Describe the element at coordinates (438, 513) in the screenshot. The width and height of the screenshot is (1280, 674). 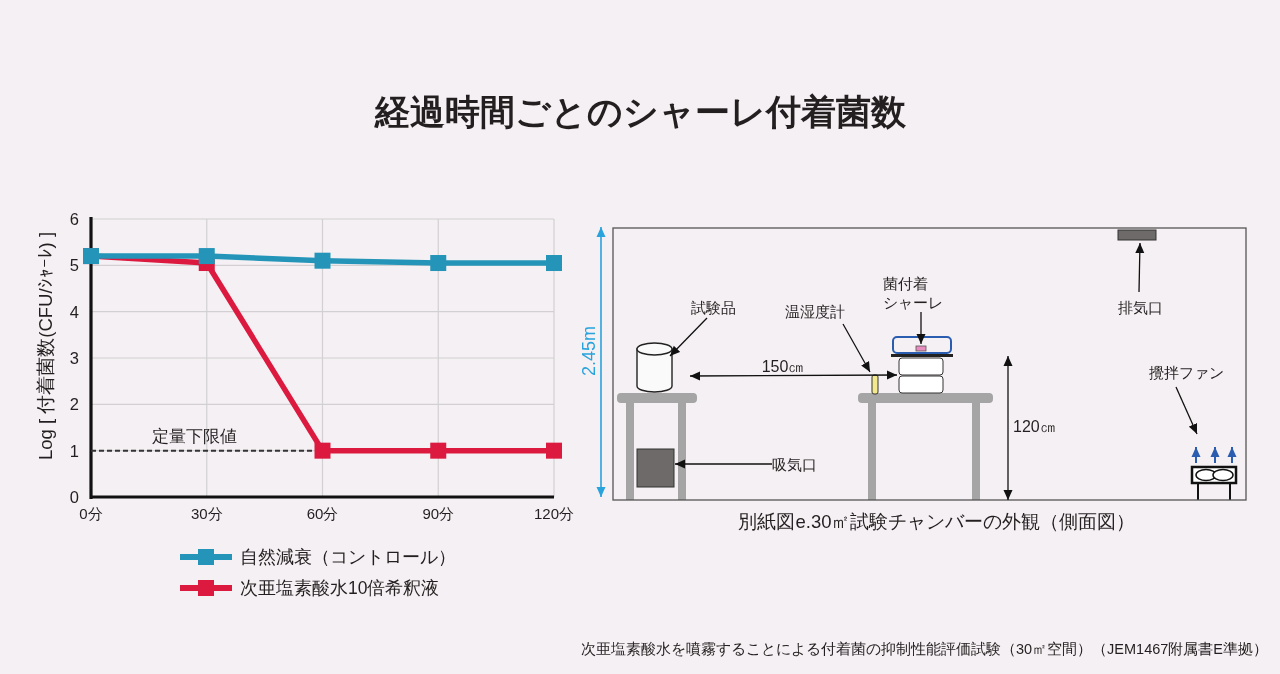
I see `x-tick-label: 90分` at that location.